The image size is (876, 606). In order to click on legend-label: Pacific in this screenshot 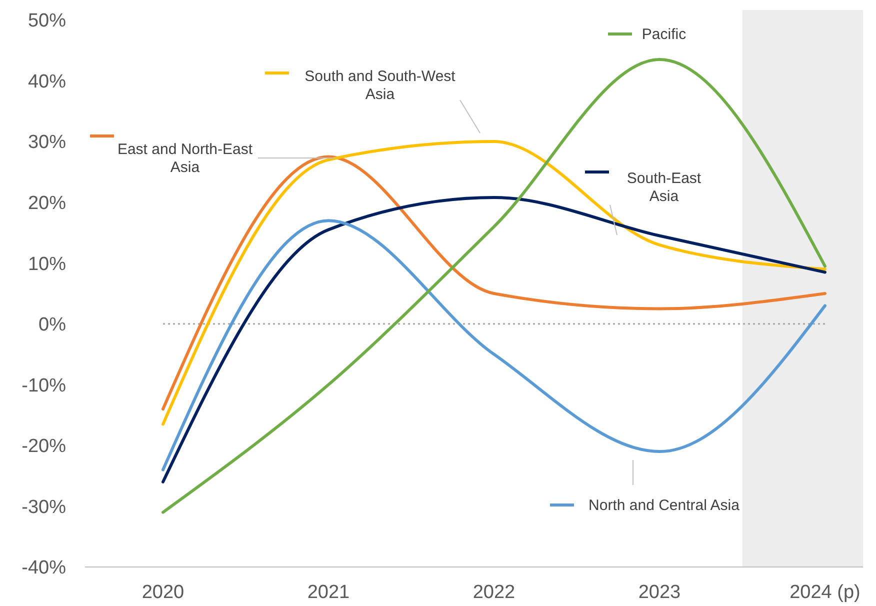, I will do `click(664, 34)`.